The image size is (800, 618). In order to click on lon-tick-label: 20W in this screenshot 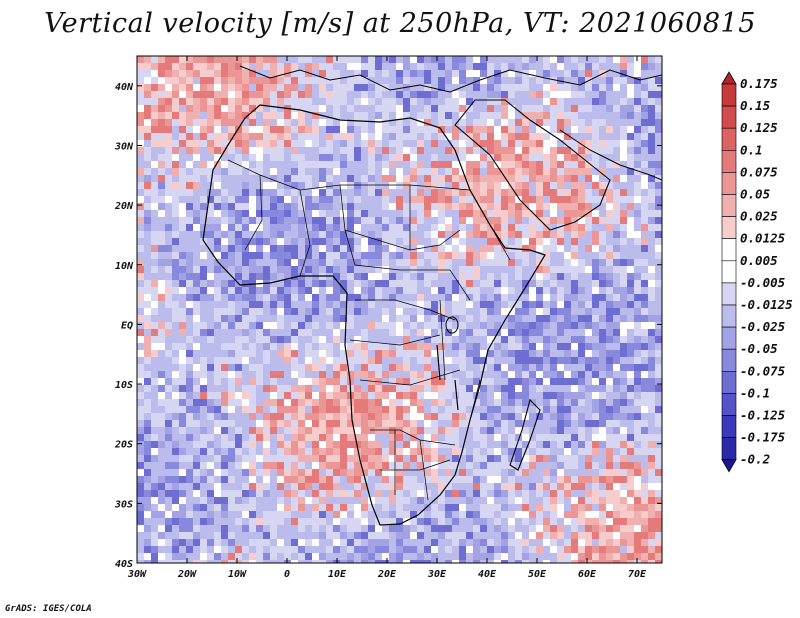, I will do `click(187, 574)`.